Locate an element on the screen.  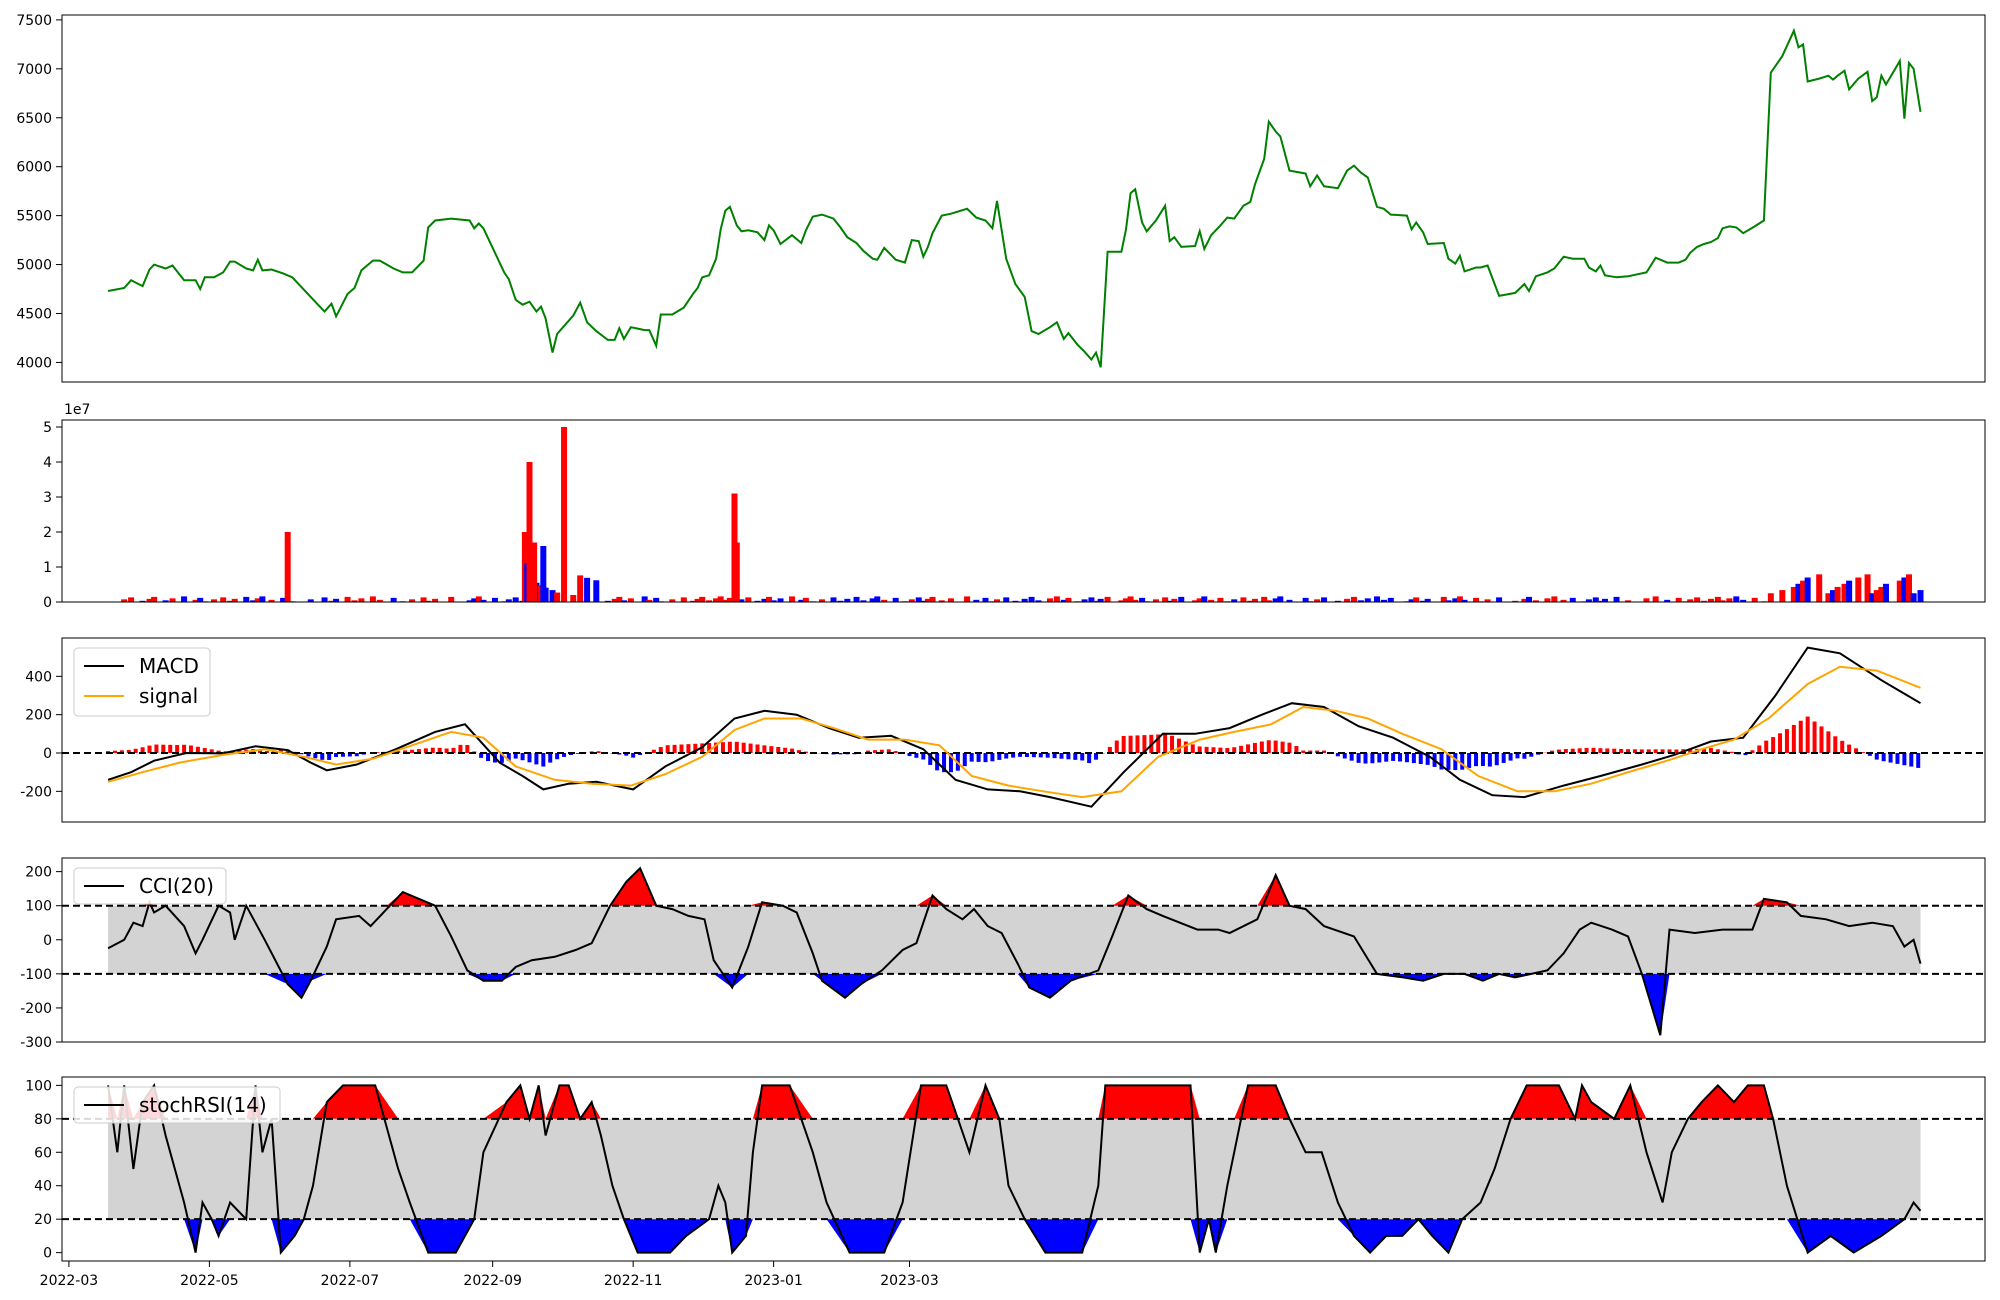
volume-bars is located at coordinates (1022, 514).